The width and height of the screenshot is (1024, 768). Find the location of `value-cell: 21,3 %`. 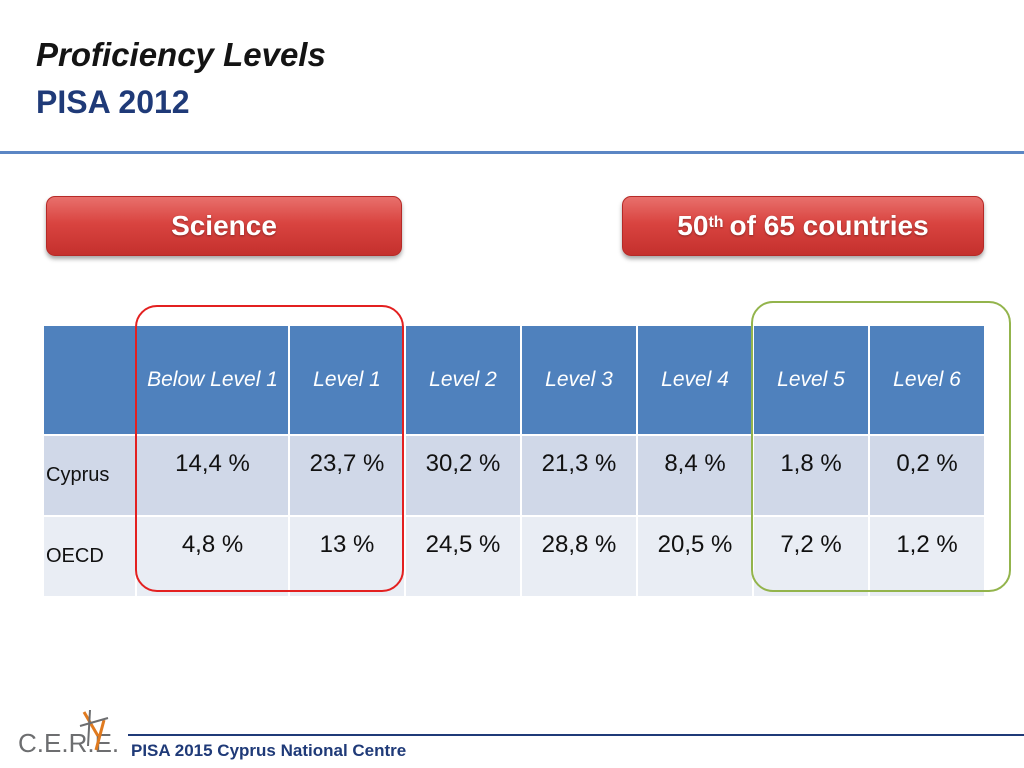

value-cell: 21,3 % is located at coordinates (579, 475).